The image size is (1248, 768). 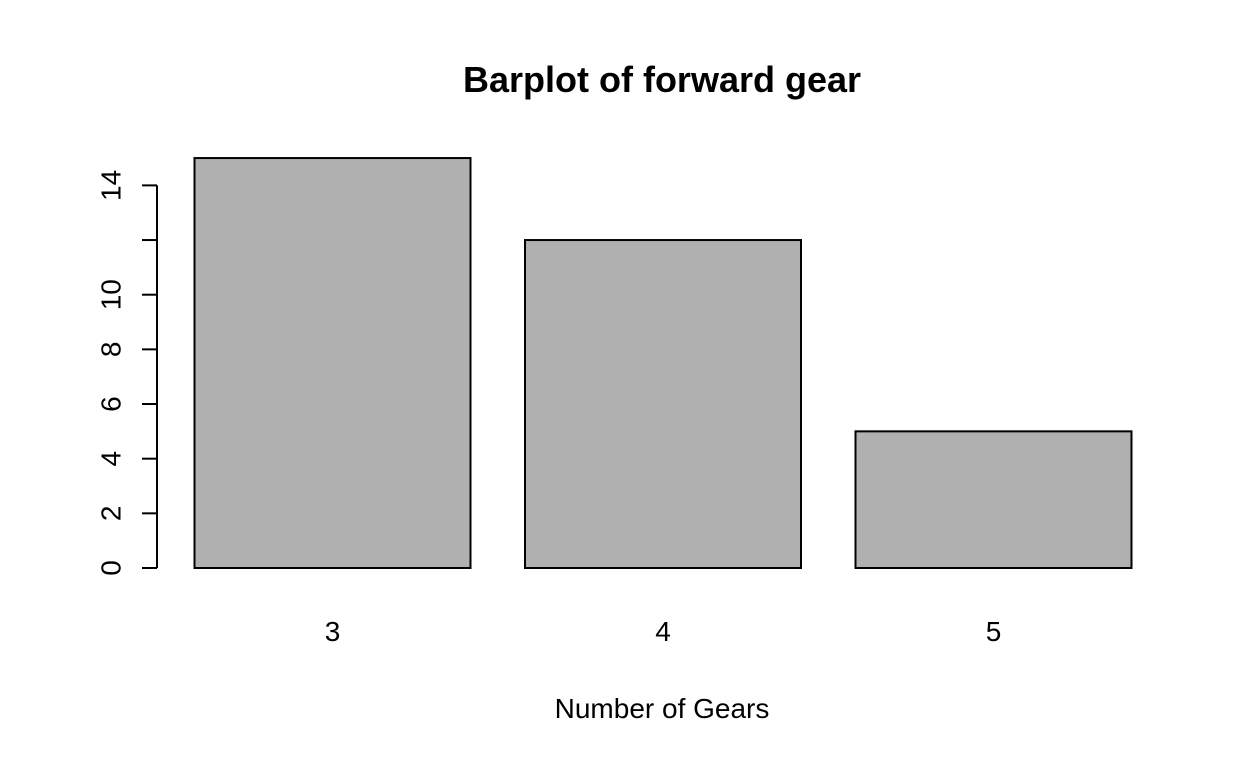 What do you see at coordinates (333, 631) in the screenshot?
I see `x-tick-label-3: 3` at bounding box center [333, 631].